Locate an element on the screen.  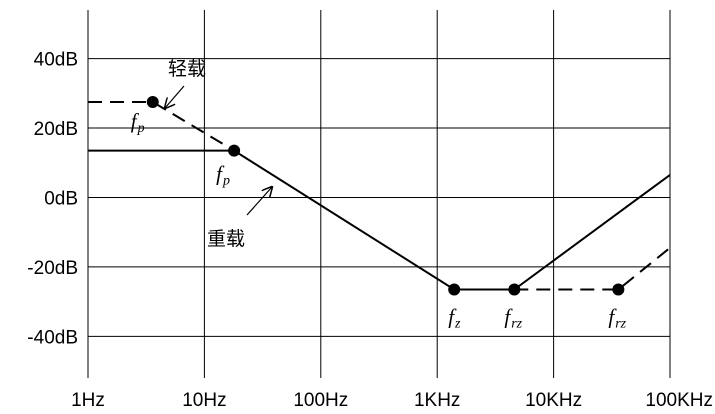
series-line-dashed-tail is located at coordinates (592, 269).